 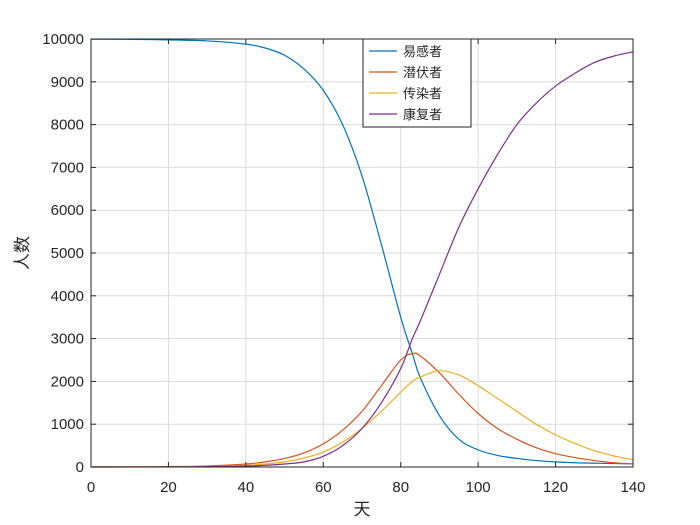 I want to click on y-tick-label: 2000, so click(x=67, y=381).